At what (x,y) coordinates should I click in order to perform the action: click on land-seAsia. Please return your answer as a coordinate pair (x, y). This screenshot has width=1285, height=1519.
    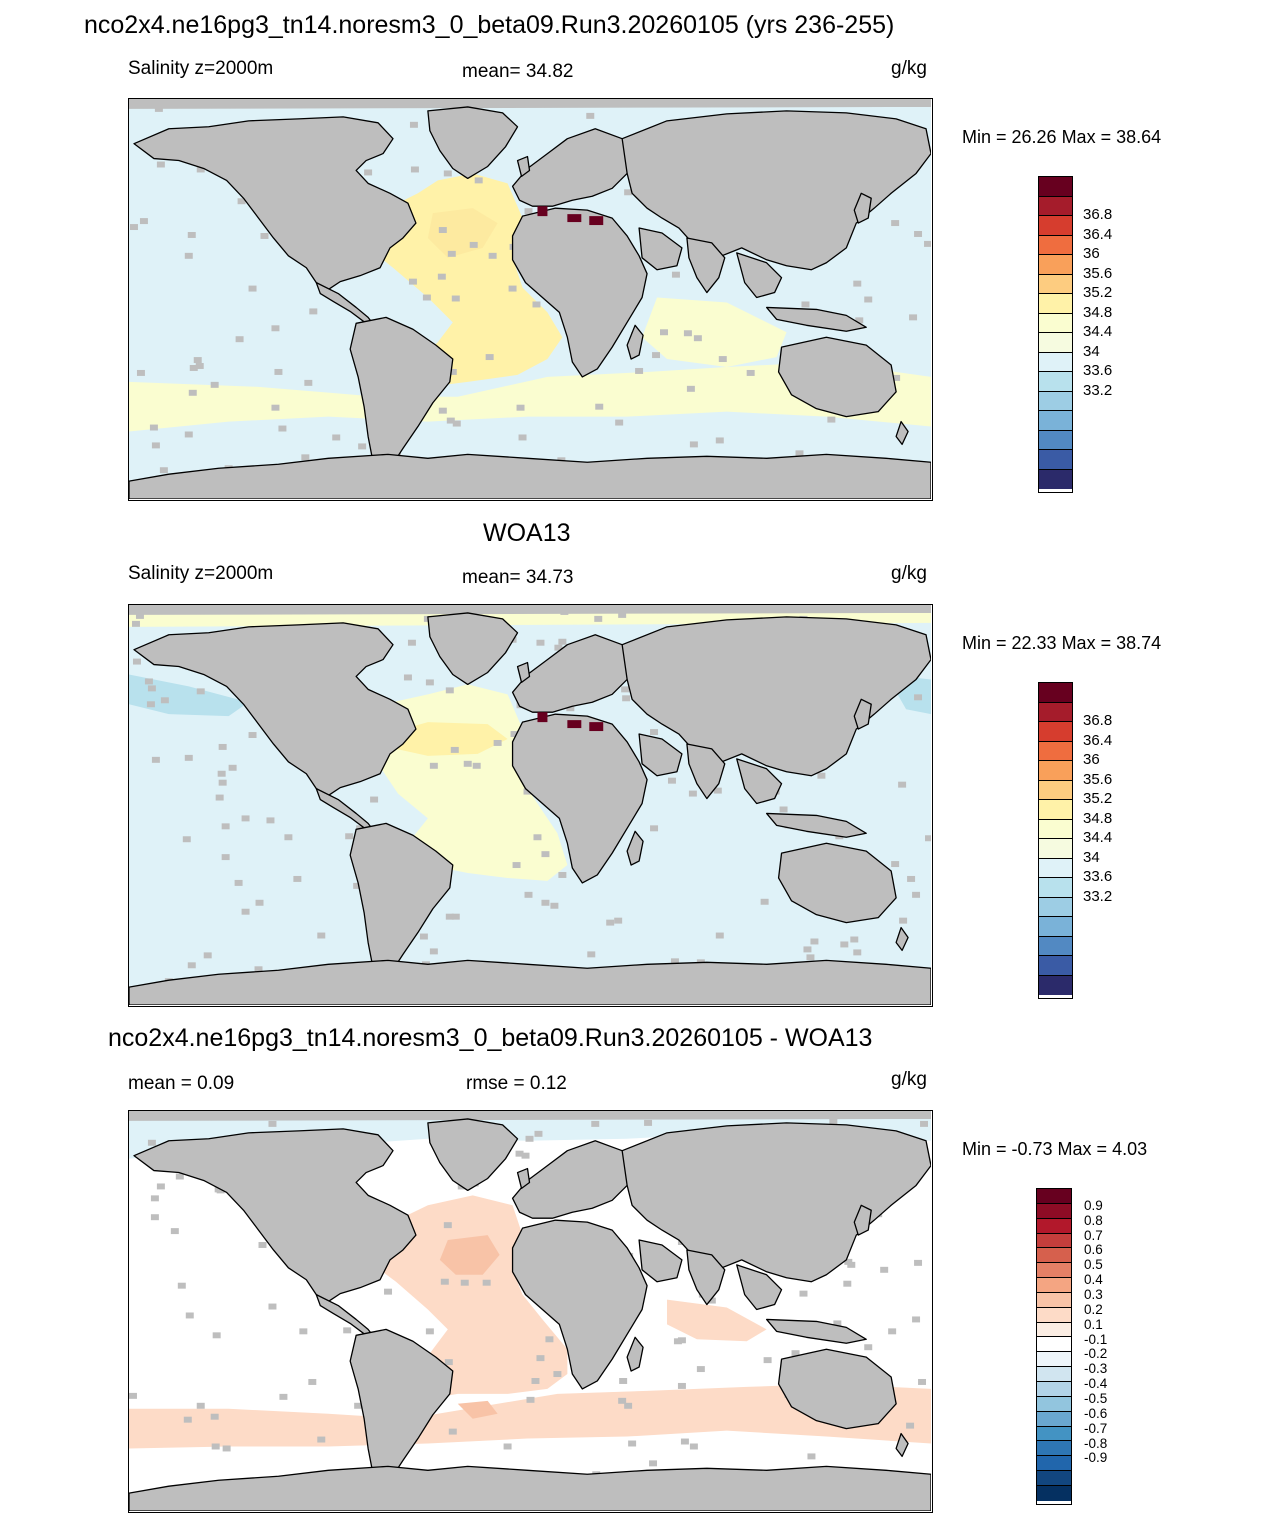
    Looking at the image, I should click on (759, 1287).